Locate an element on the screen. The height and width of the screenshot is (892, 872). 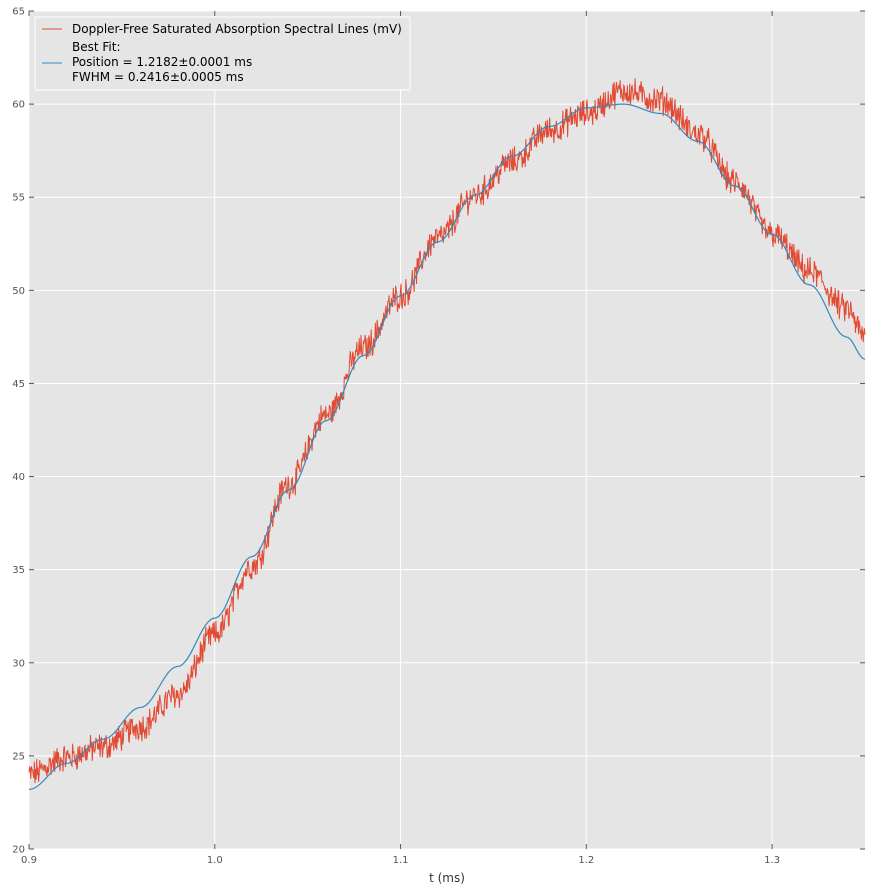
y-tick-label: 60 is located at coordinates (18, 105).